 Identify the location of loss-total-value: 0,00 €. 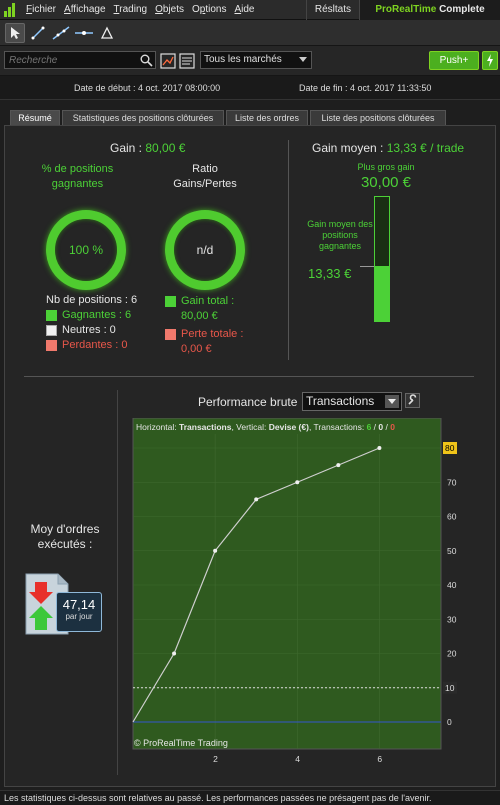
(204, 349).